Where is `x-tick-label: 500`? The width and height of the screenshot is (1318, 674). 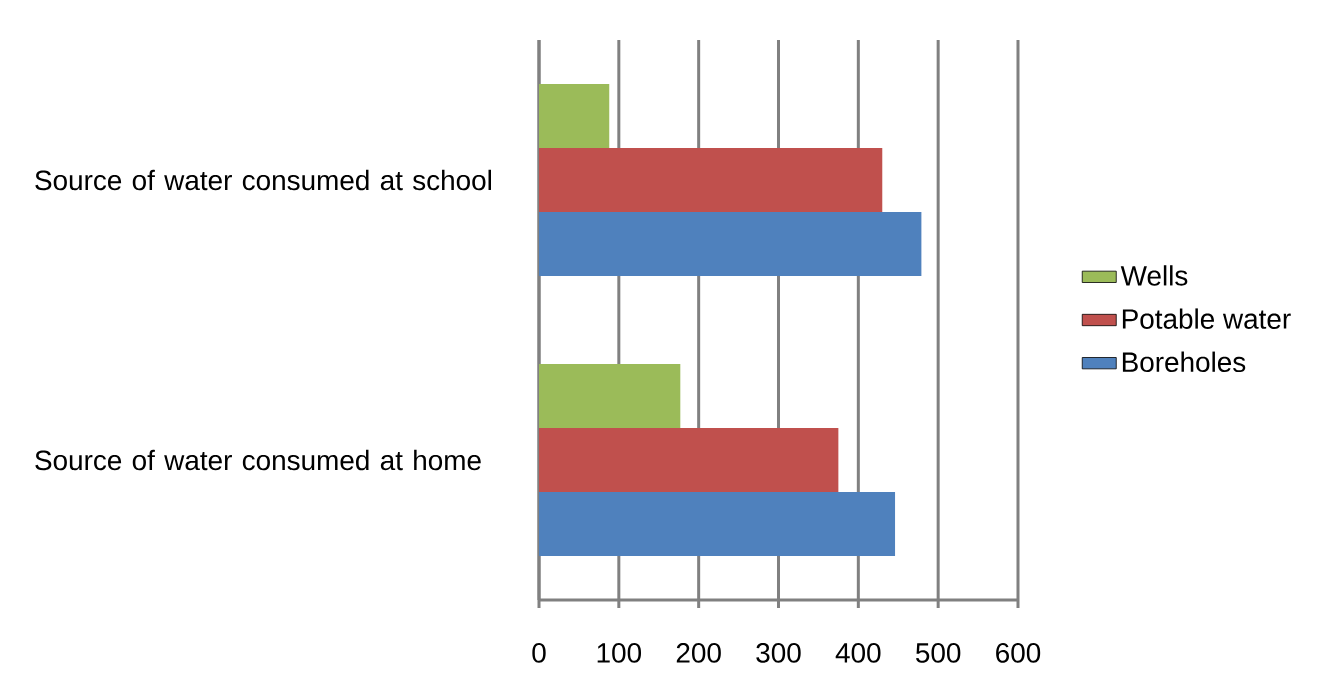
x-tick-label: 500 is located at coordinates (938, 653).